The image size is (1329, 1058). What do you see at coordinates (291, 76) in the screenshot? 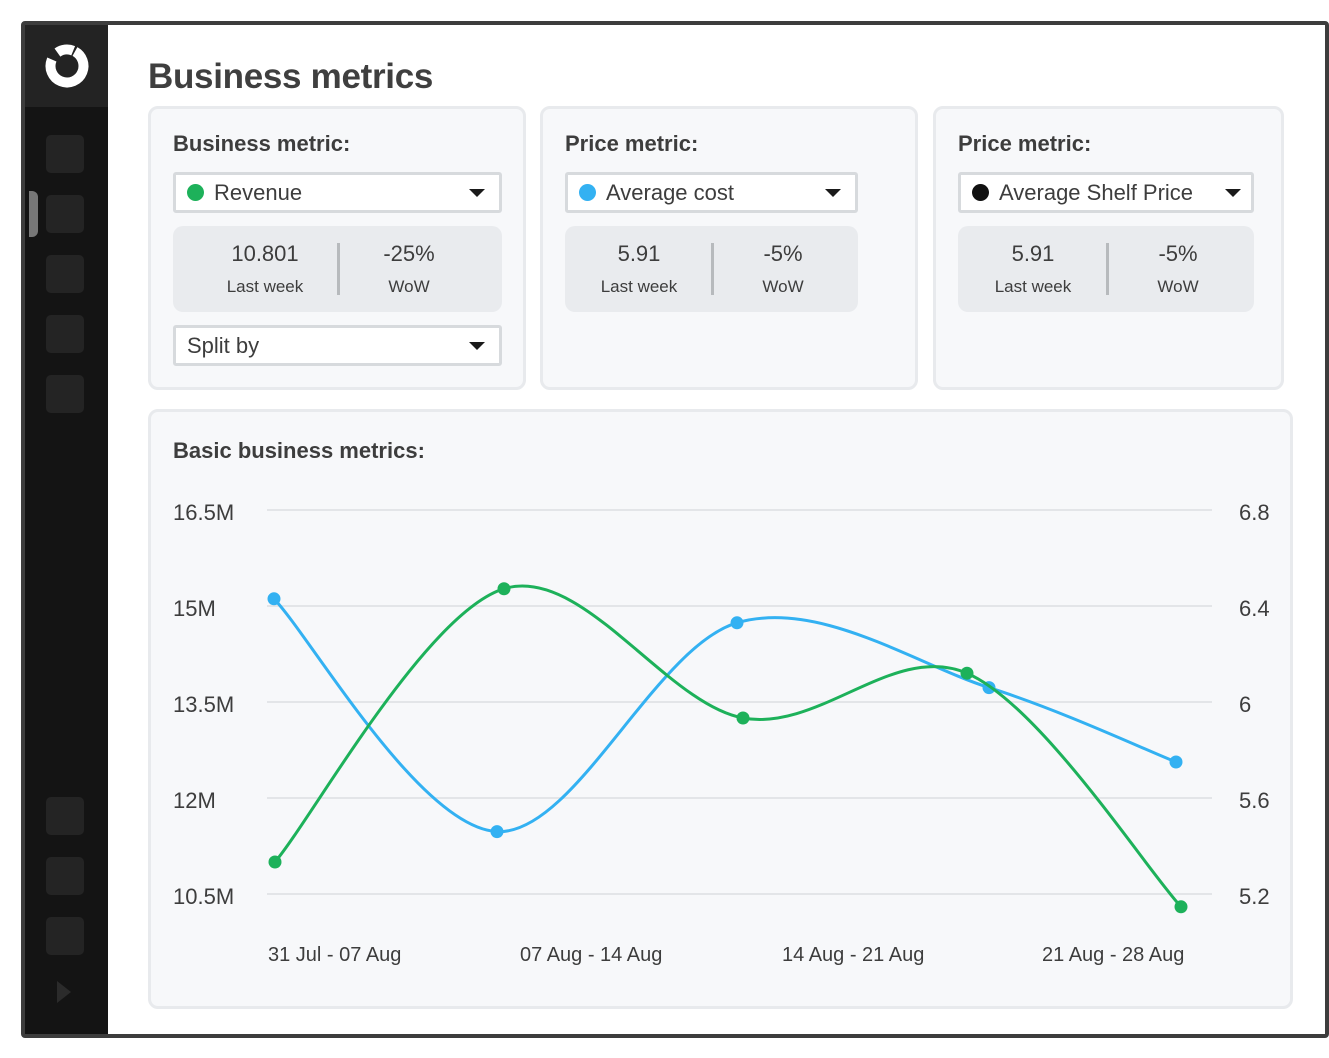
I see `page-title: Business metrics` at bounding box center [291, 76].